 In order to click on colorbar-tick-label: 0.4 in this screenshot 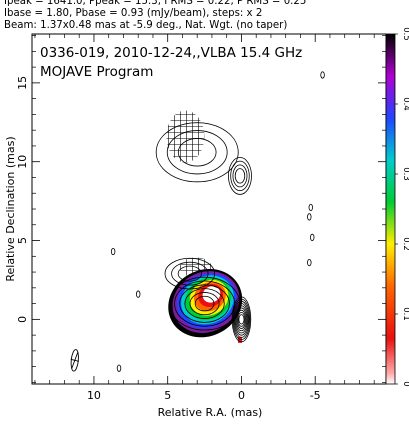, I will do `click(405, 104)`.